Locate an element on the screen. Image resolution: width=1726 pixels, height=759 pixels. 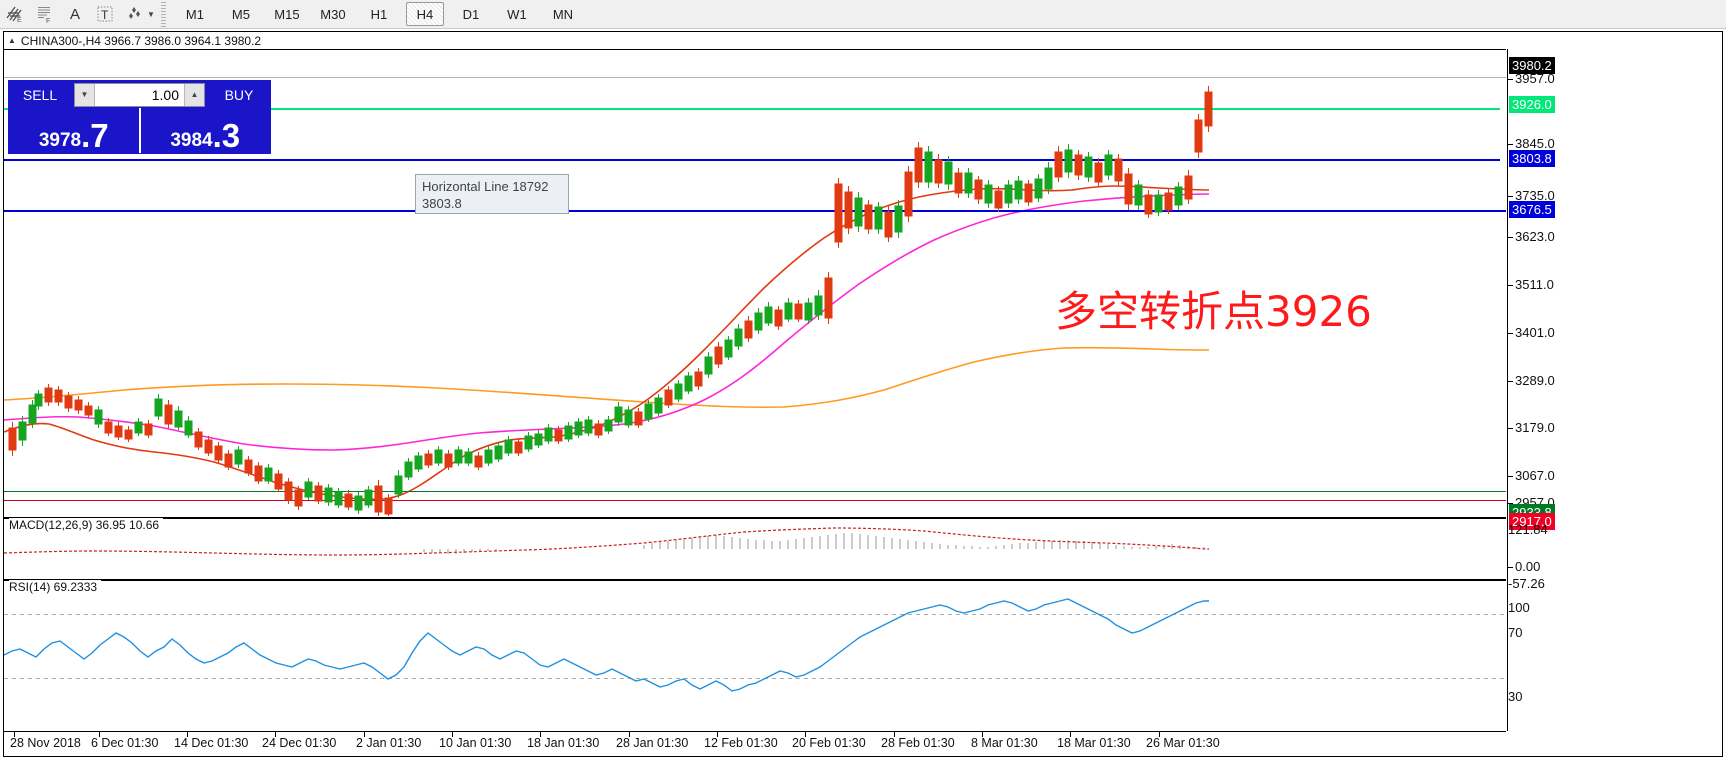
timeframe-m5: M5 is located at coordinates (240, 14).